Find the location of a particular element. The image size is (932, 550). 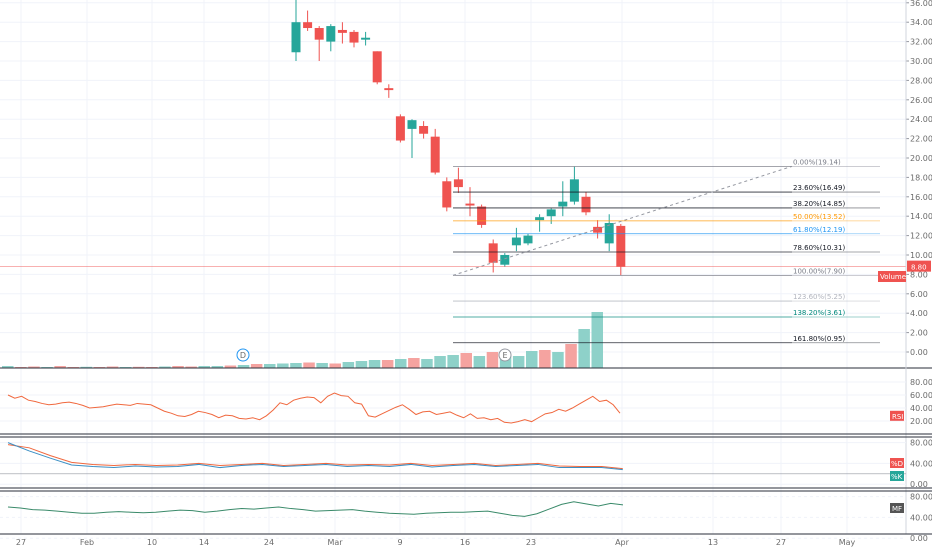

price-tick-label: 20.00 is located at coordinates (921, 158).